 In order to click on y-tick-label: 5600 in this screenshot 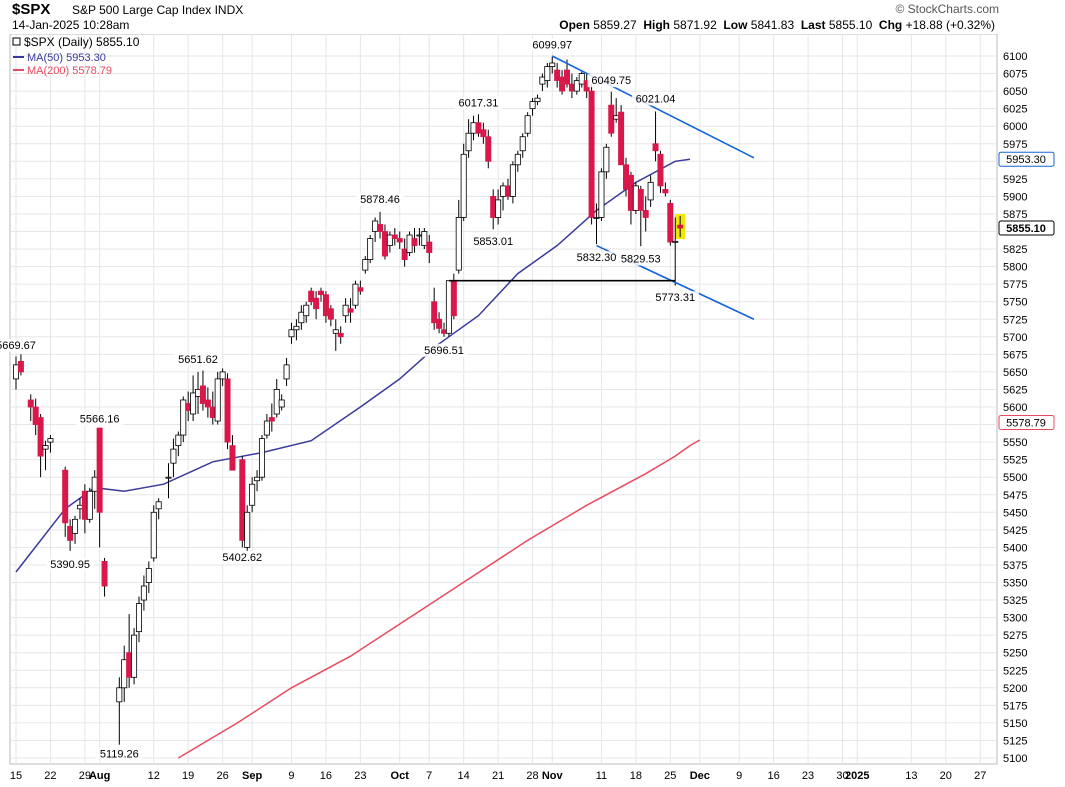, I will do `click(1015, 408)`.